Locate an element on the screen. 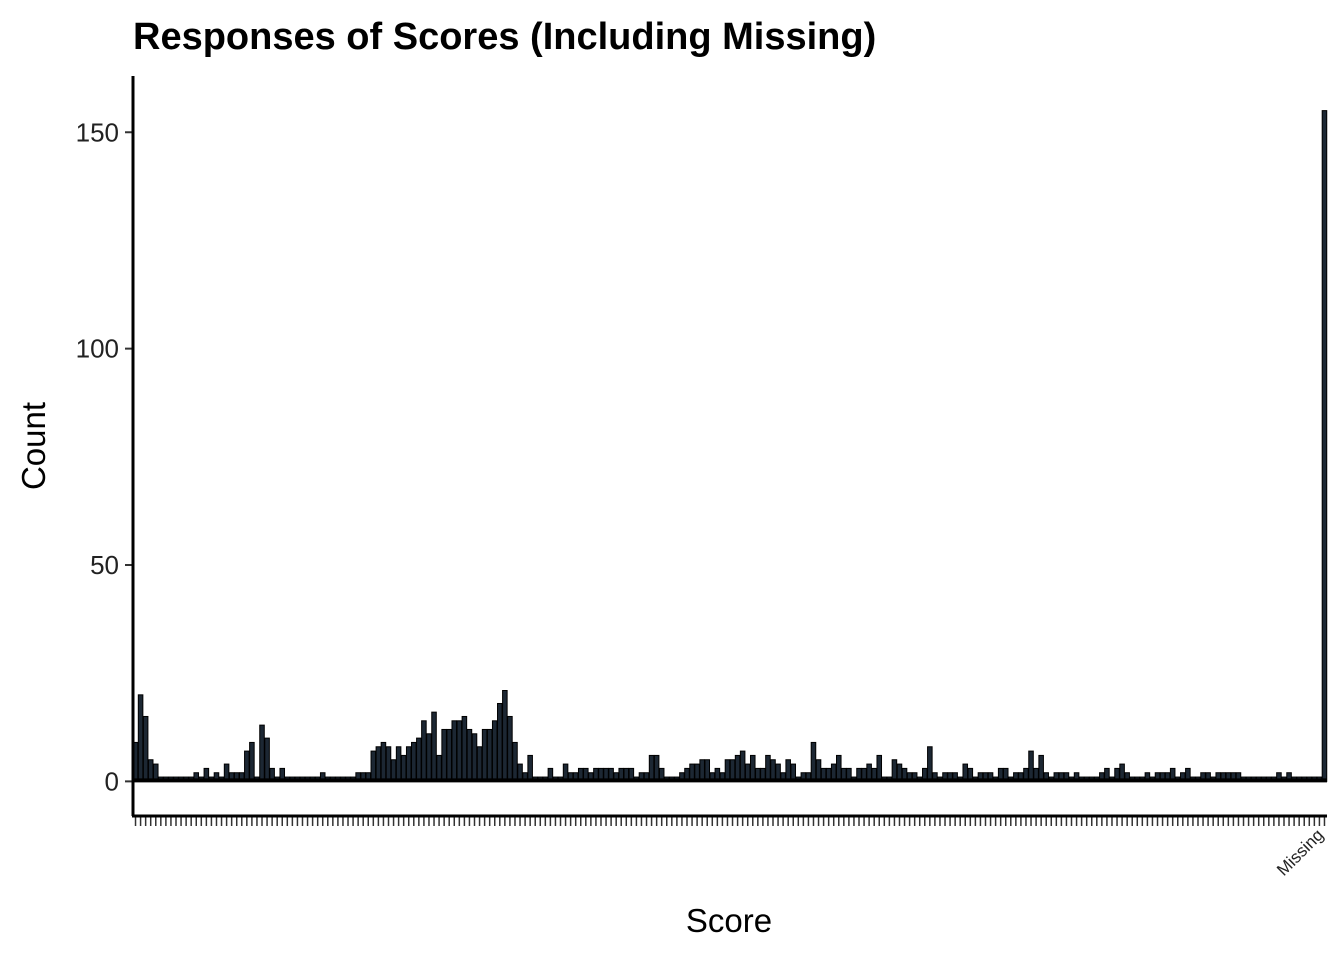 The width and height of the screenshot is (1344, 960). chart-title: Responses of Scores (Including Missing) is located at coordinates (504, 37).